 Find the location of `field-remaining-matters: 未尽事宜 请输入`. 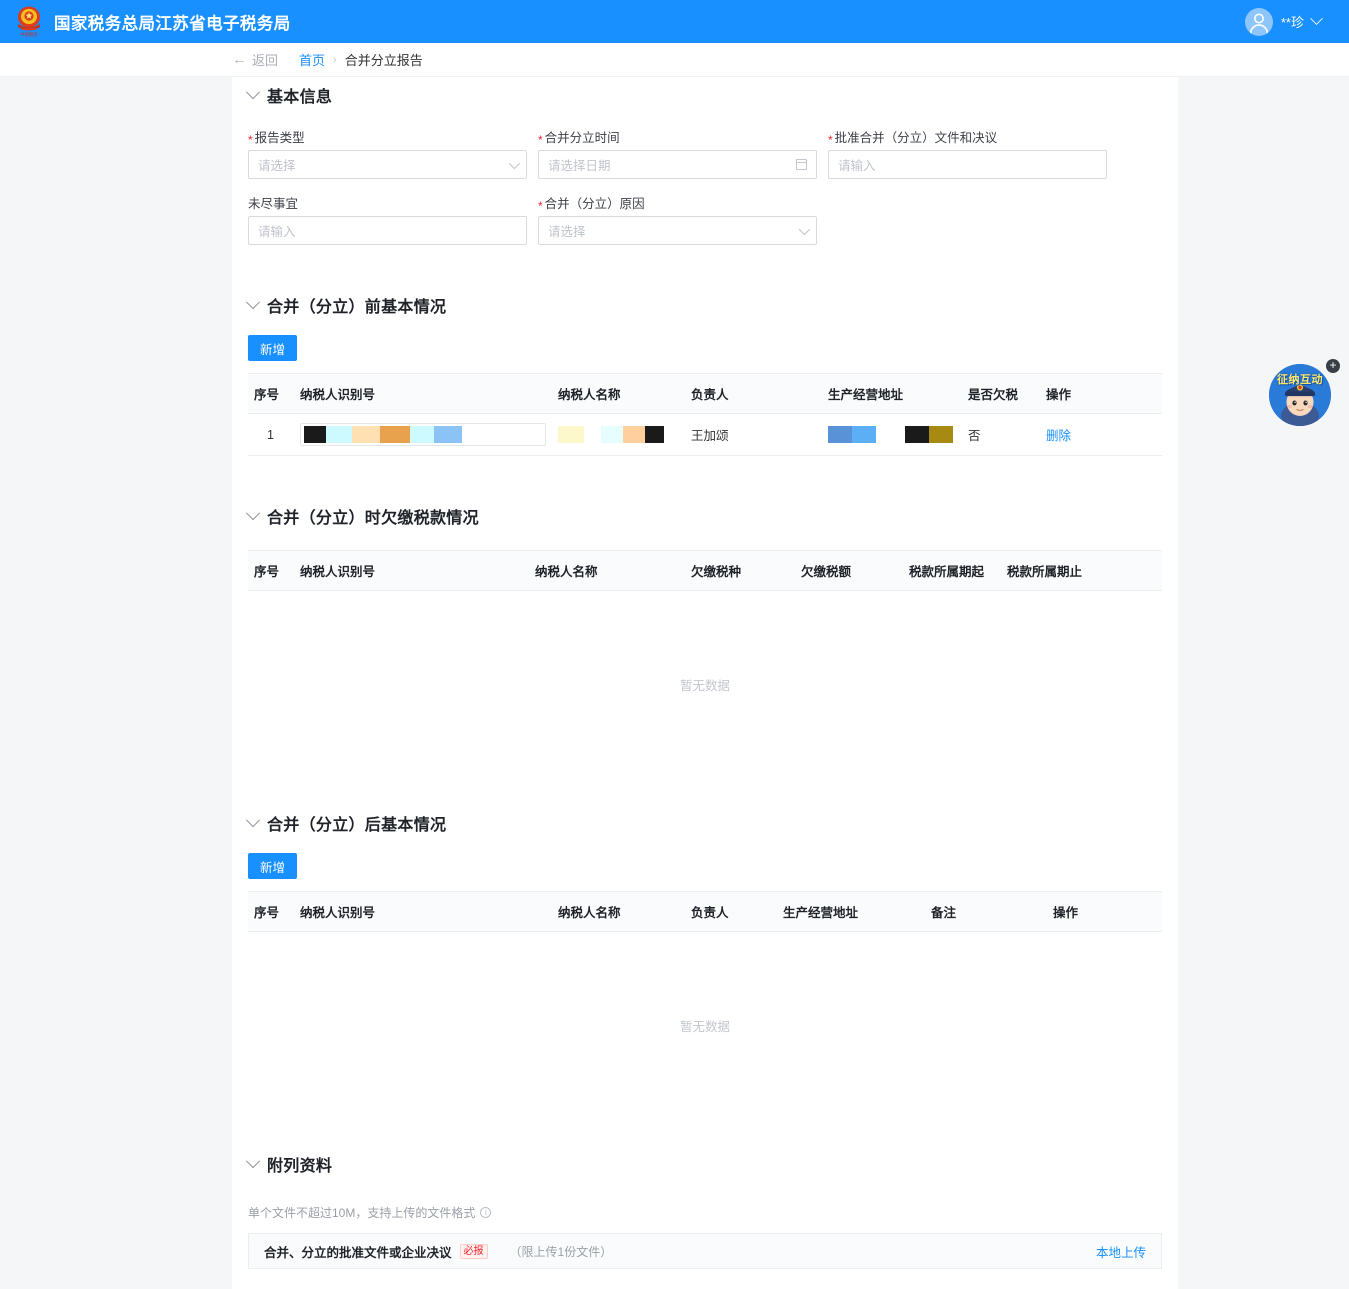

field-remaining-matters: 未尽事宜 请输入 is located at coordinates (393, 219).